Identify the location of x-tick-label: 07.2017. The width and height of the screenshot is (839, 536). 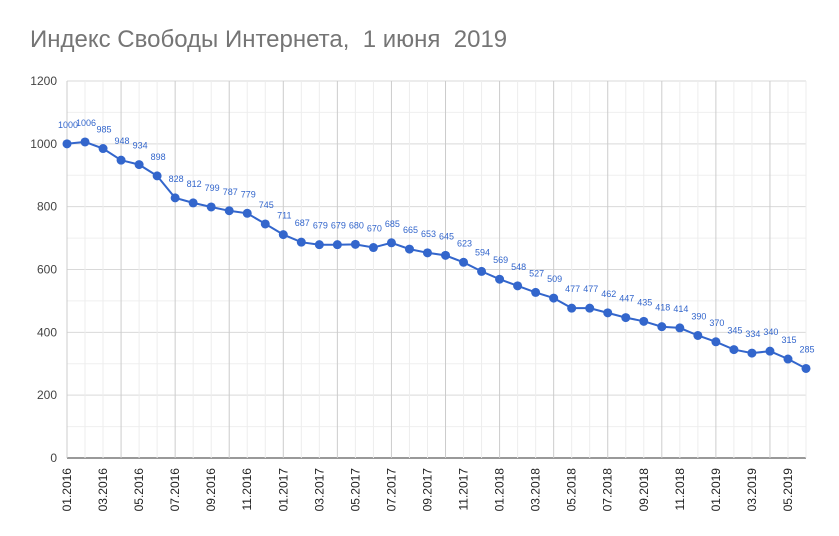
(391, 490).